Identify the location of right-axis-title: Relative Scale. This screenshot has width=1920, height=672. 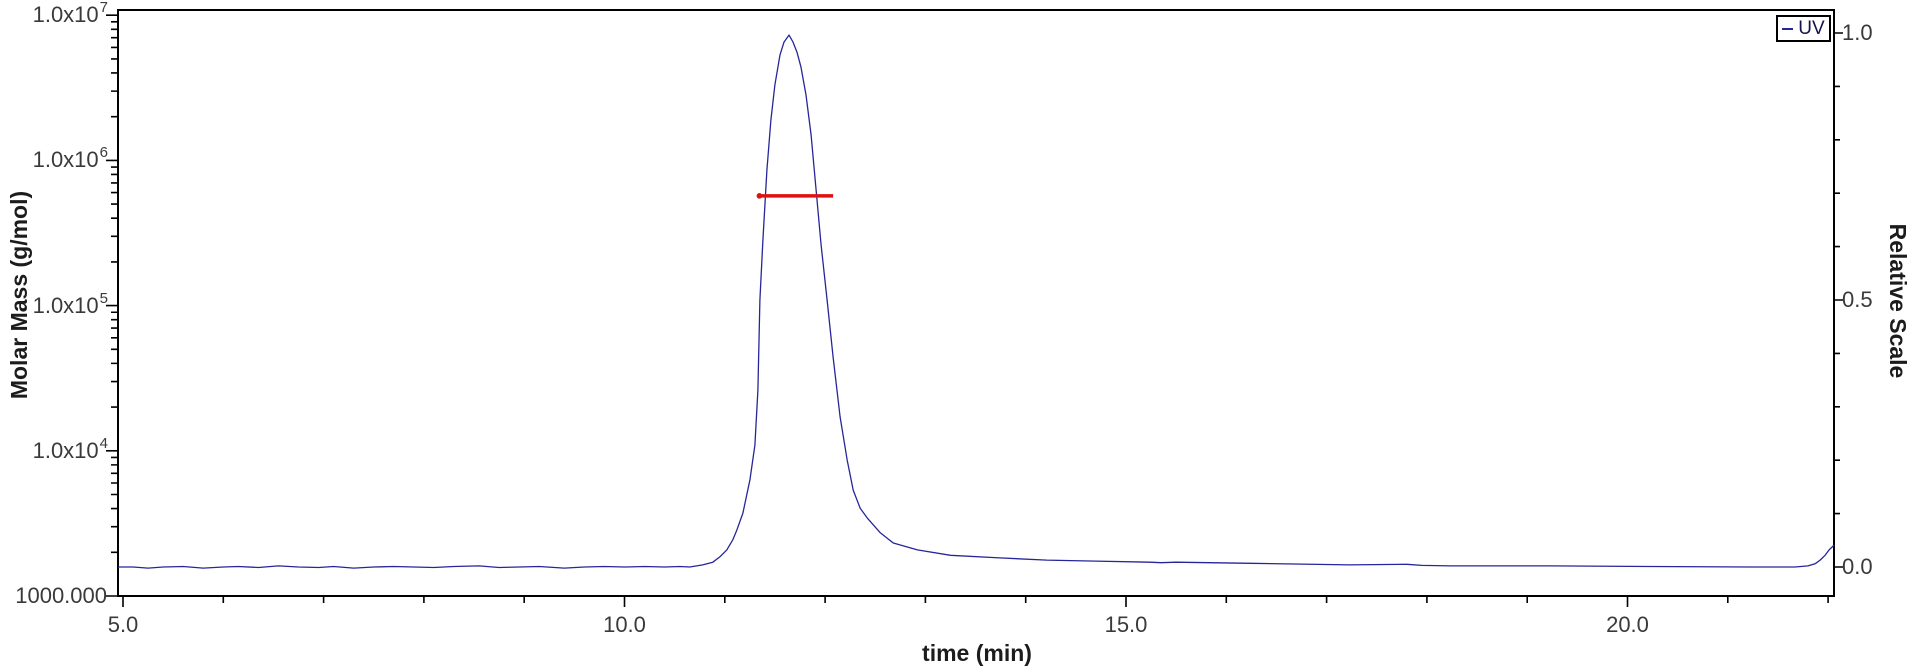
(1898, 301).